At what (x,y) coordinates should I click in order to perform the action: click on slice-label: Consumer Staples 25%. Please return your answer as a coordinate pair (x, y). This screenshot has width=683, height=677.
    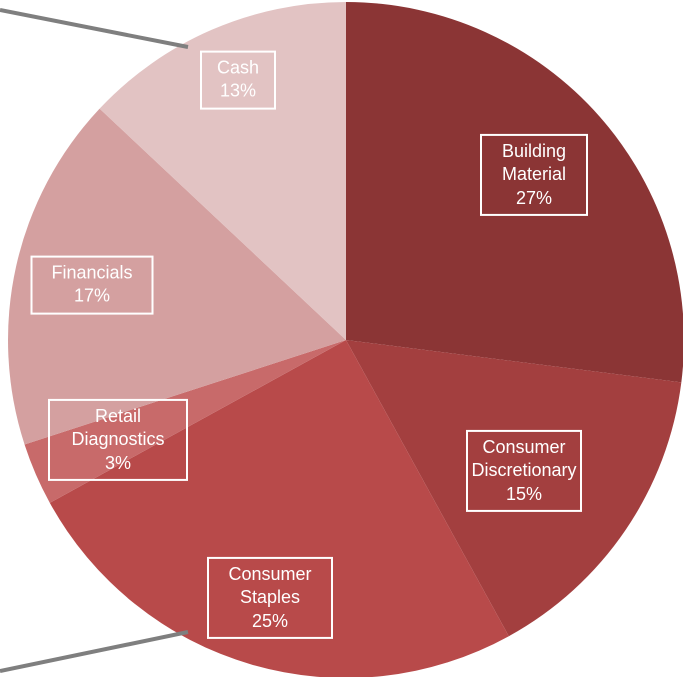
    Looking at the image, I should click on (270, 598).